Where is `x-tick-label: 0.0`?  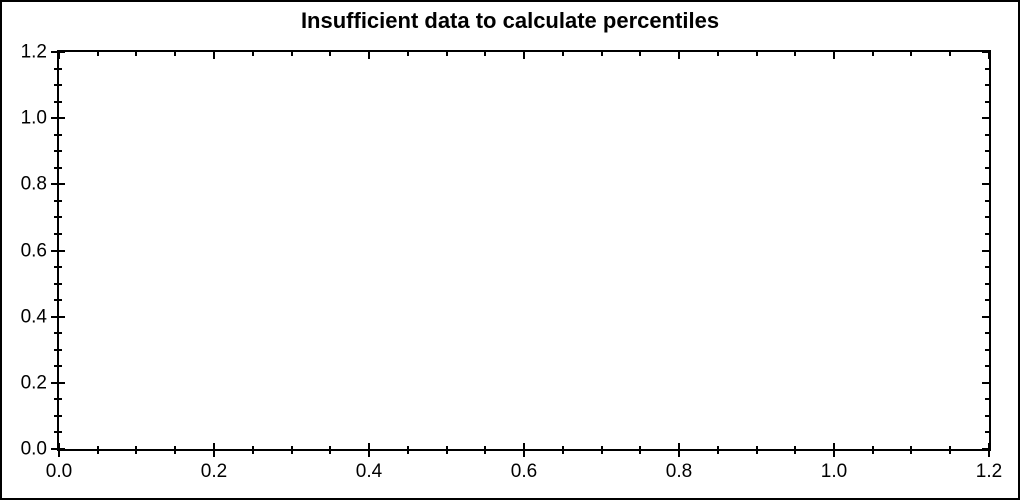 x-tick-label: 0.0 is located at coordinates (59, 471).